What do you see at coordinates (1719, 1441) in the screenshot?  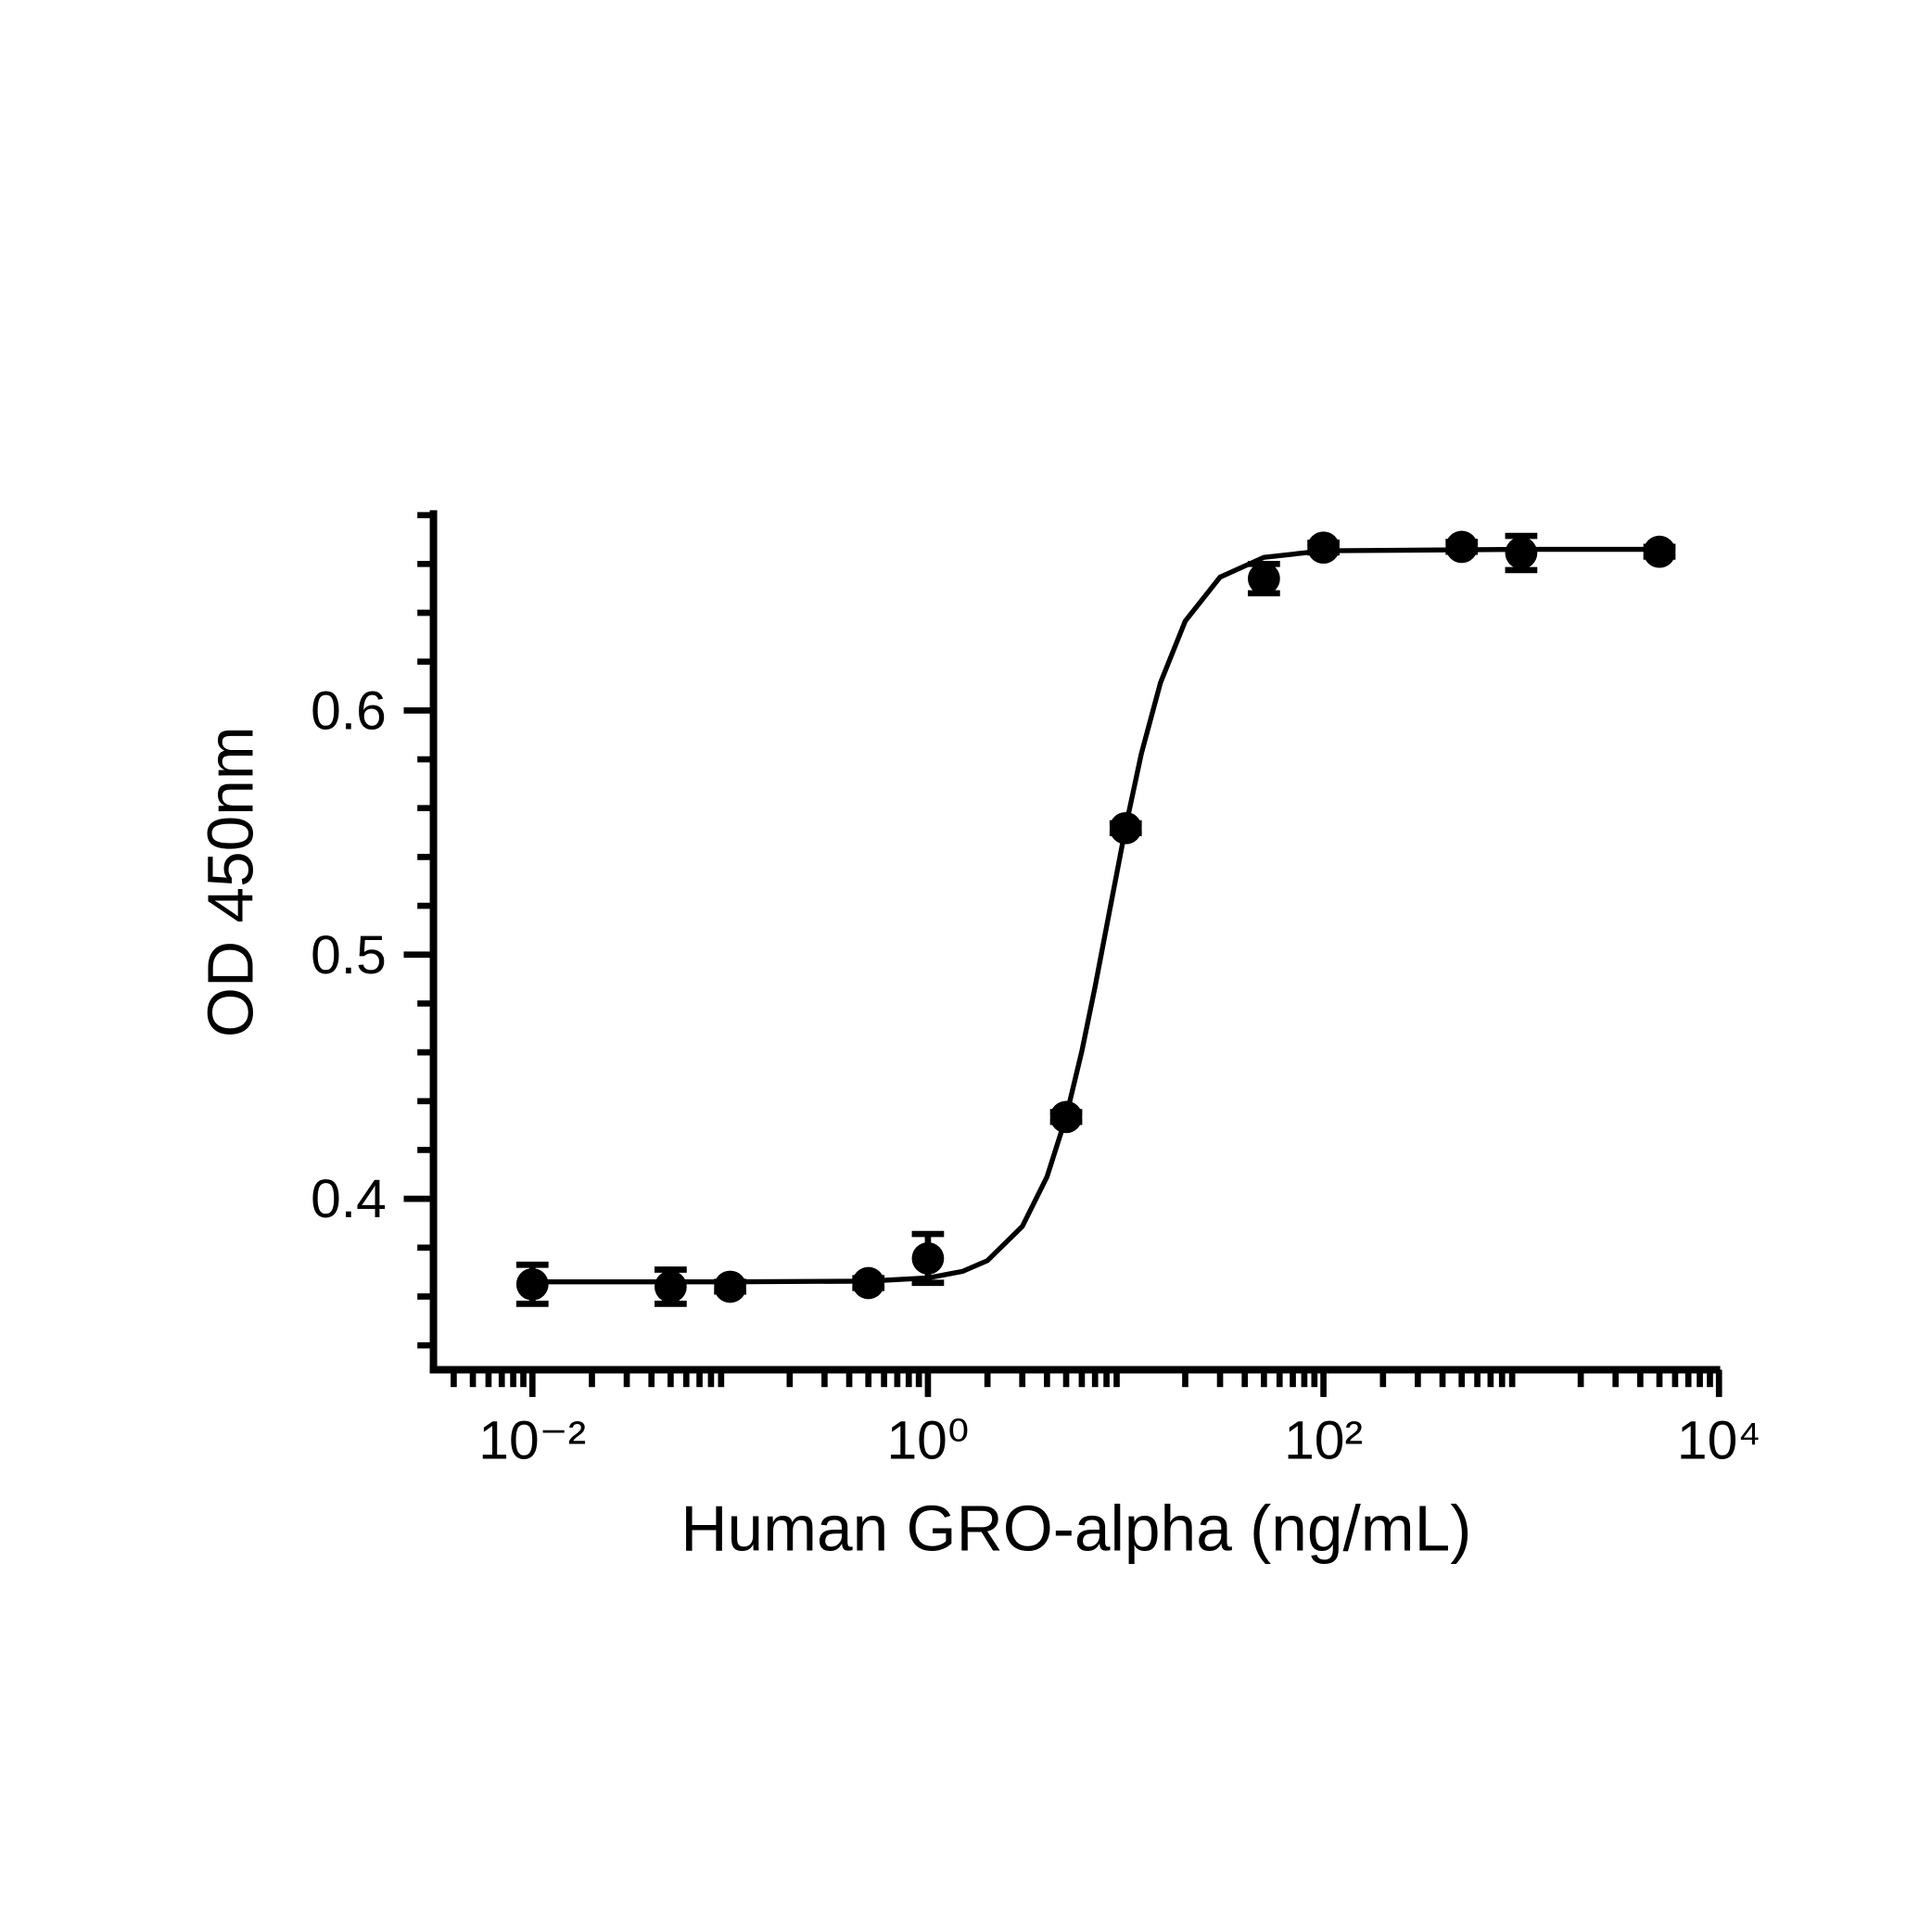 I see `x-tick-label: 10⁴` at bounding box center [1719, 1441].